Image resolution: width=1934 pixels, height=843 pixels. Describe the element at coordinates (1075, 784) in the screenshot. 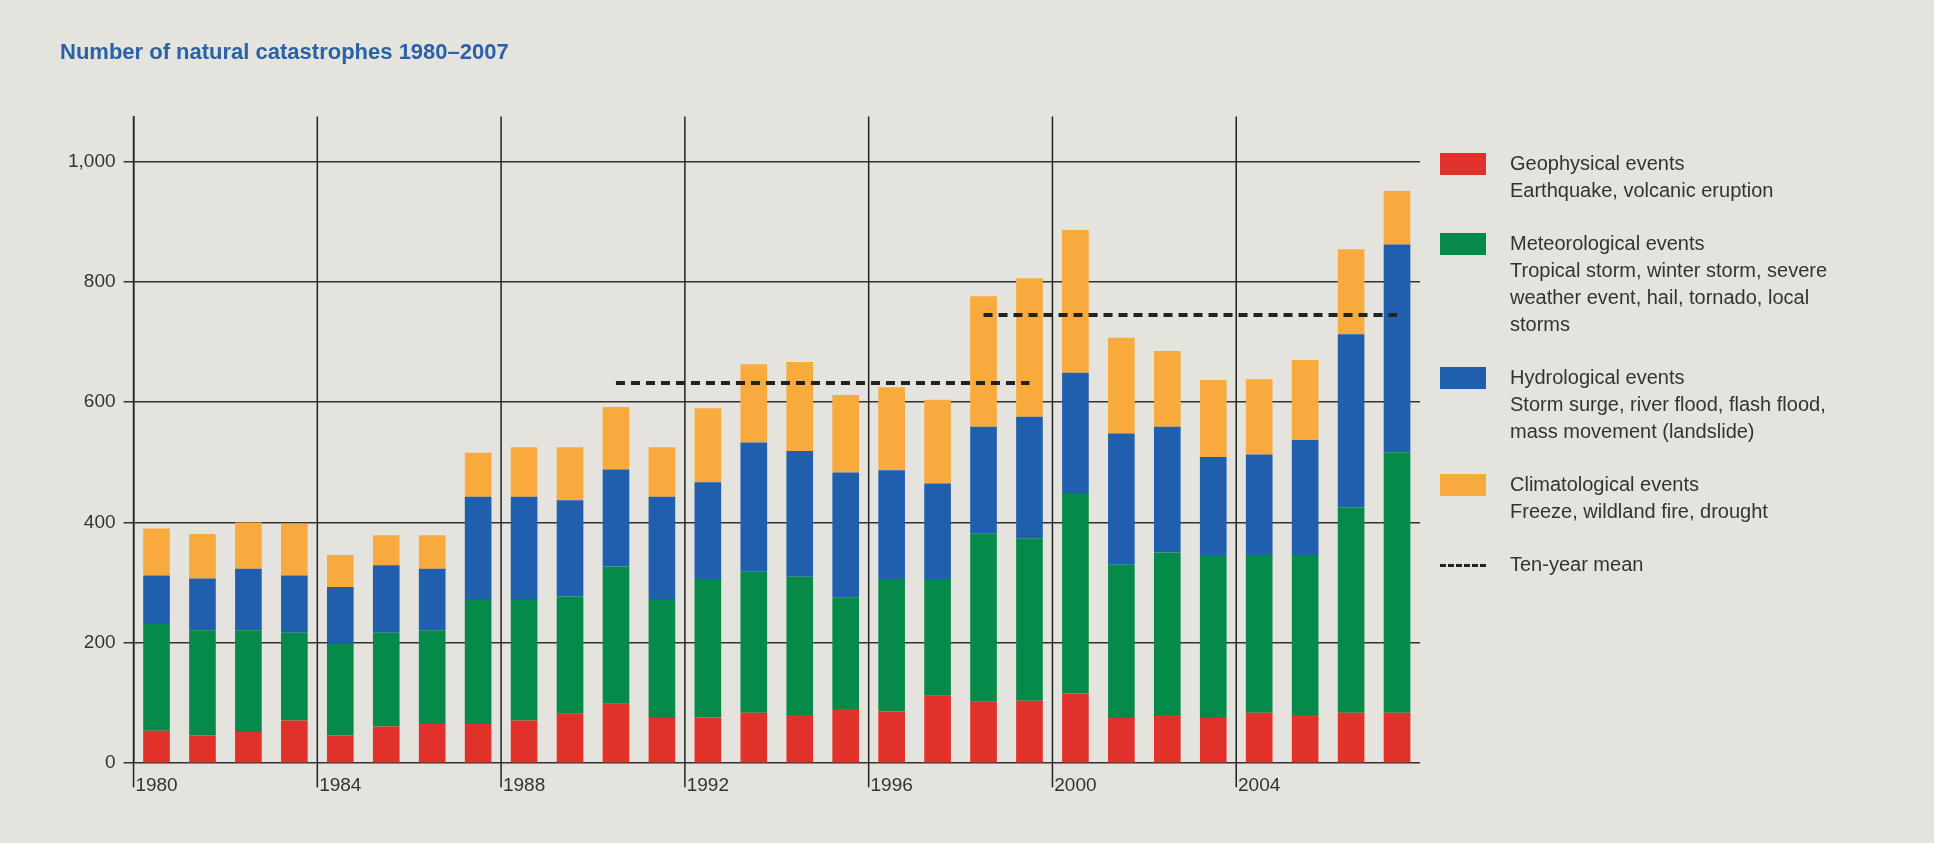

I see `x-tick-label: 2000` at that location.